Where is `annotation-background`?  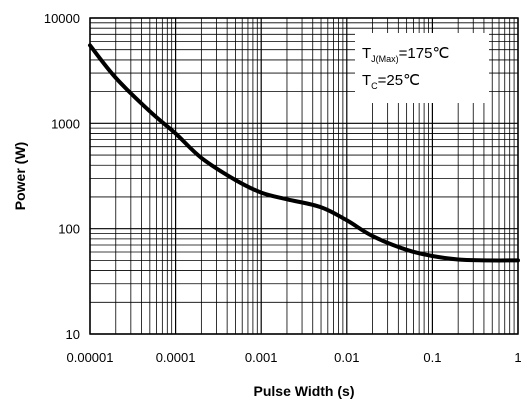 annotation-background is located at coordinates (422, 68).